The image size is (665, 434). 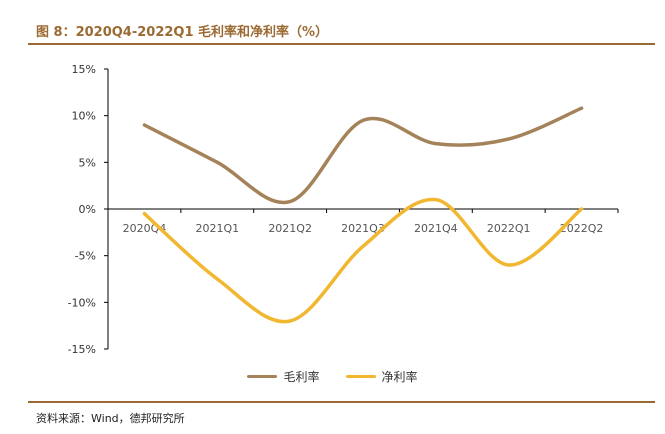 I want to click on y-tick-label: -15%, so click(x=82, y=349).